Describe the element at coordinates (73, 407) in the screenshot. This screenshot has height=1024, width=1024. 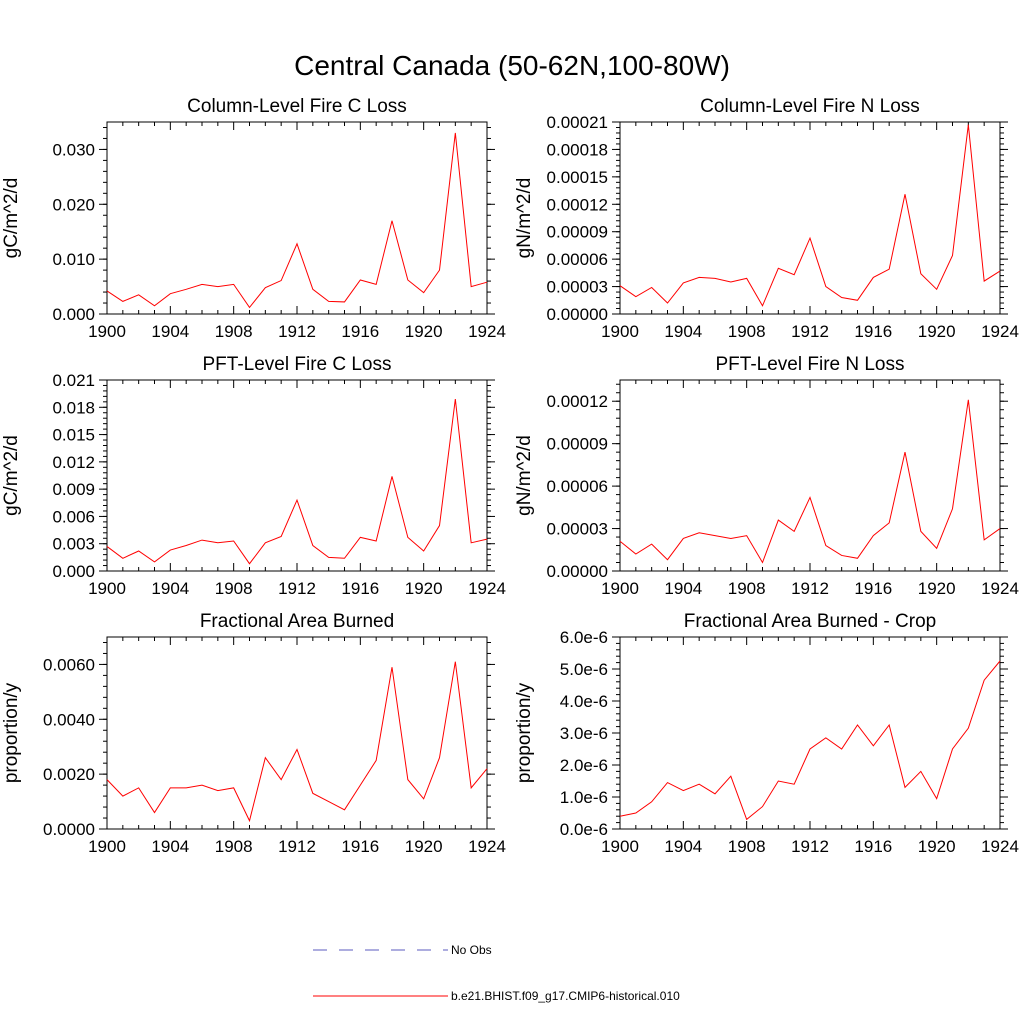
I see `y-tick-label: 0.018` at that location.